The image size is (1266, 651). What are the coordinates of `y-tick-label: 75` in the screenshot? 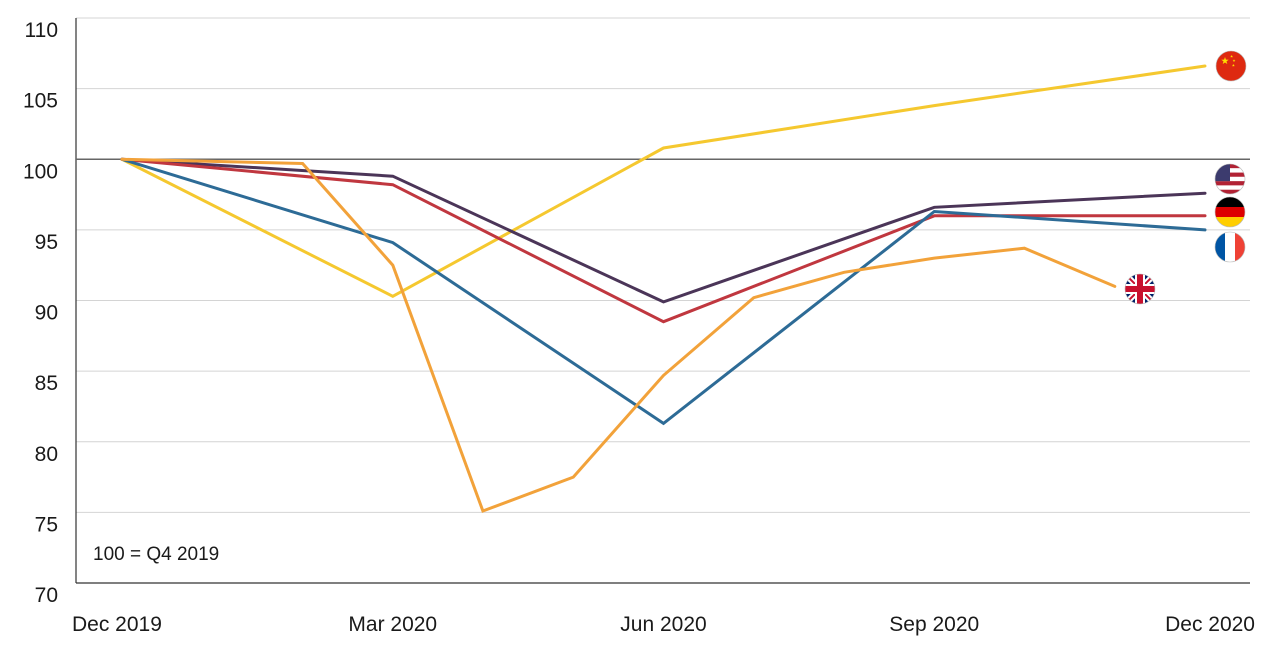 It's located at (46, 524).